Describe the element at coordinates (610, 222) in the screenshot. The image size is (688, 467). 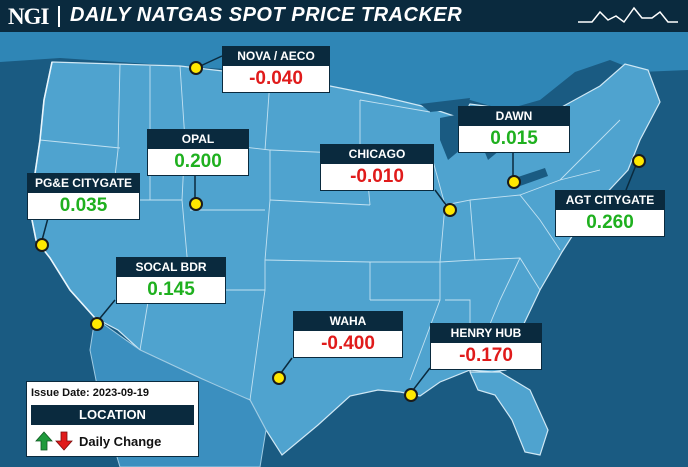
I see `hub-value: 0.260` at that location.